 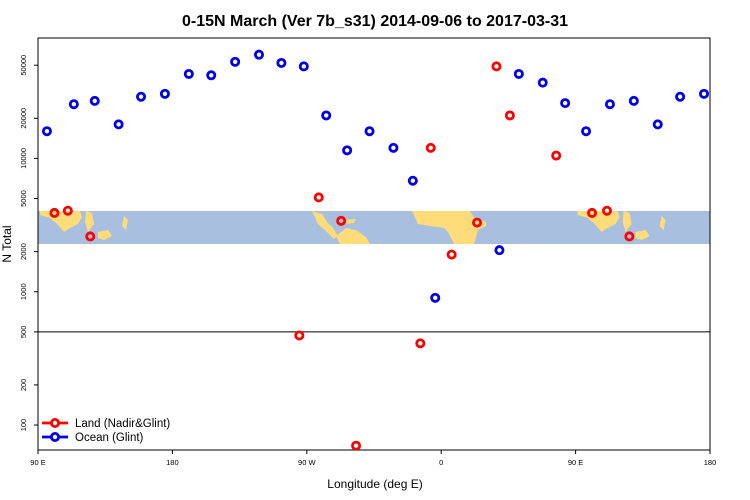 What do you see at coordinates (23, 291) in the screenshot?
I see `y-tick-label: 1000` at bounding box center [23, 291].